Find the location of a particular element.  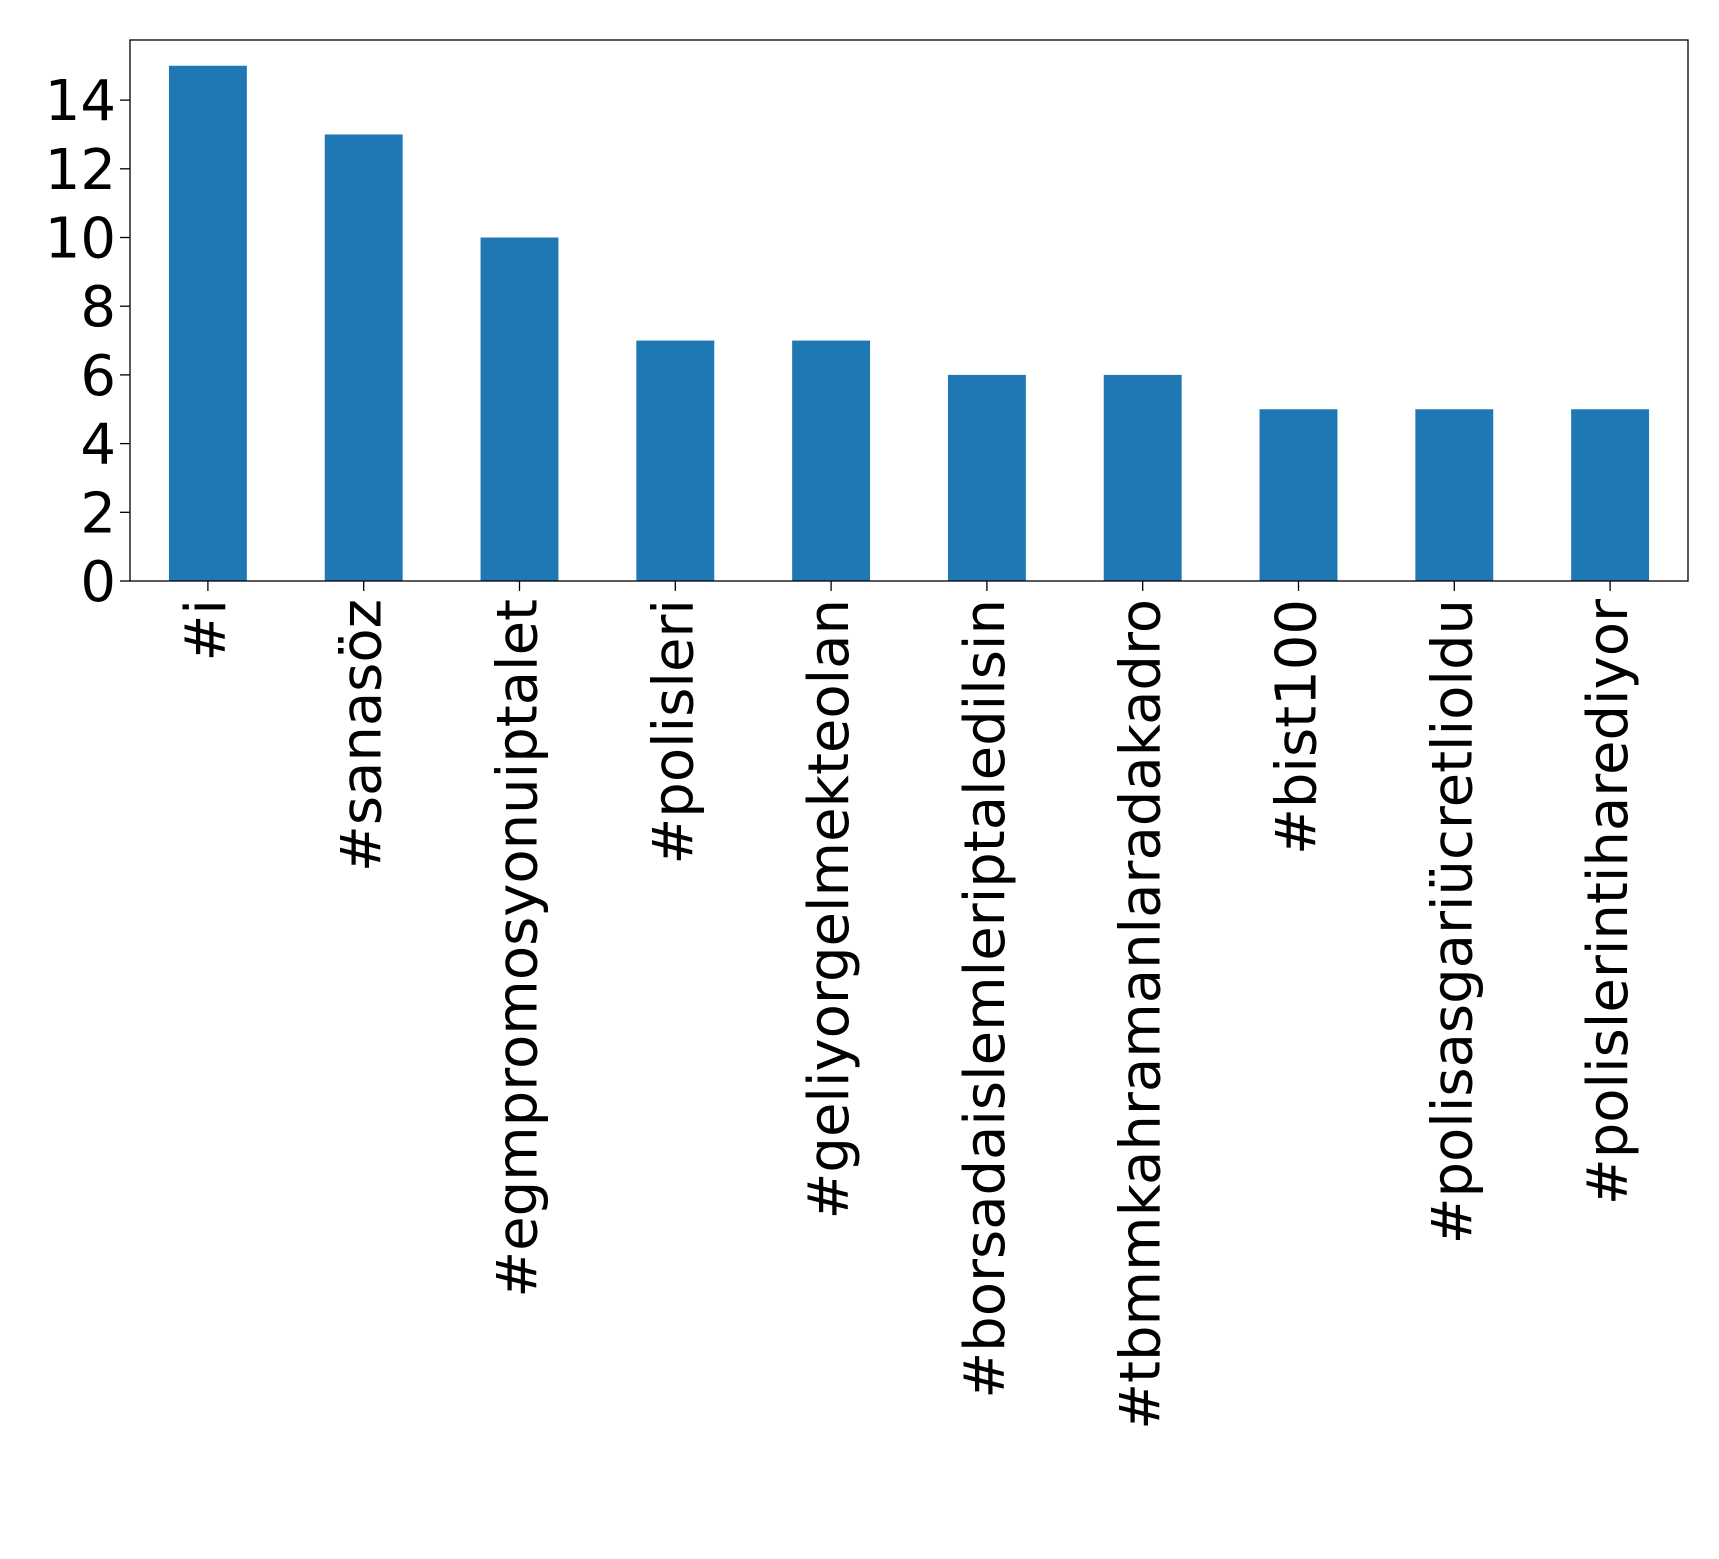

y-tick-label: 14 is located at coordinates (80, 101).